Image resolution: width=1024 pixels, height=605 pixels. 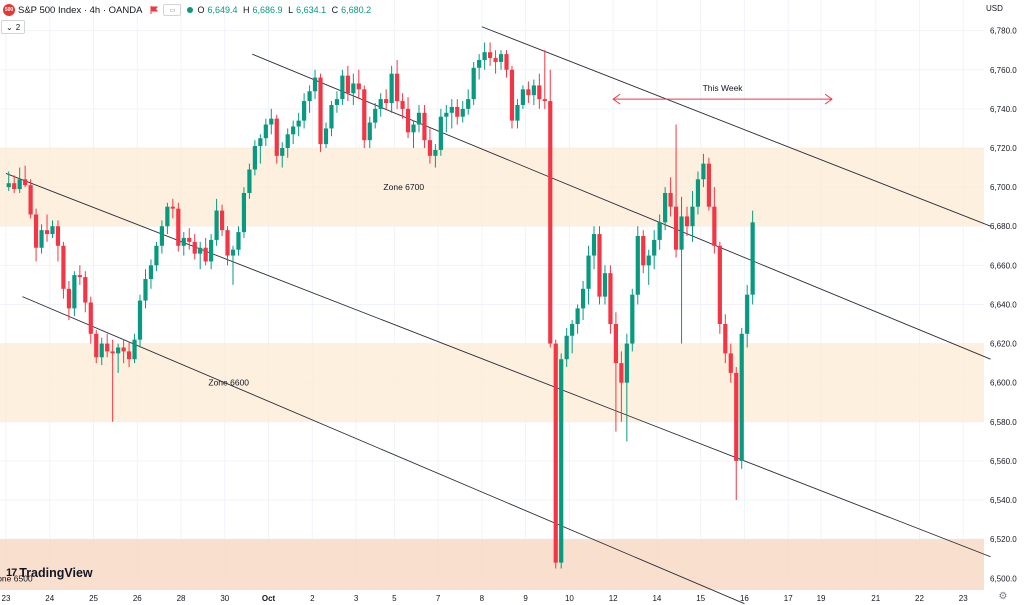 I want to click on price-tick-label: 6,740.0, so click(x=1003, y=109).